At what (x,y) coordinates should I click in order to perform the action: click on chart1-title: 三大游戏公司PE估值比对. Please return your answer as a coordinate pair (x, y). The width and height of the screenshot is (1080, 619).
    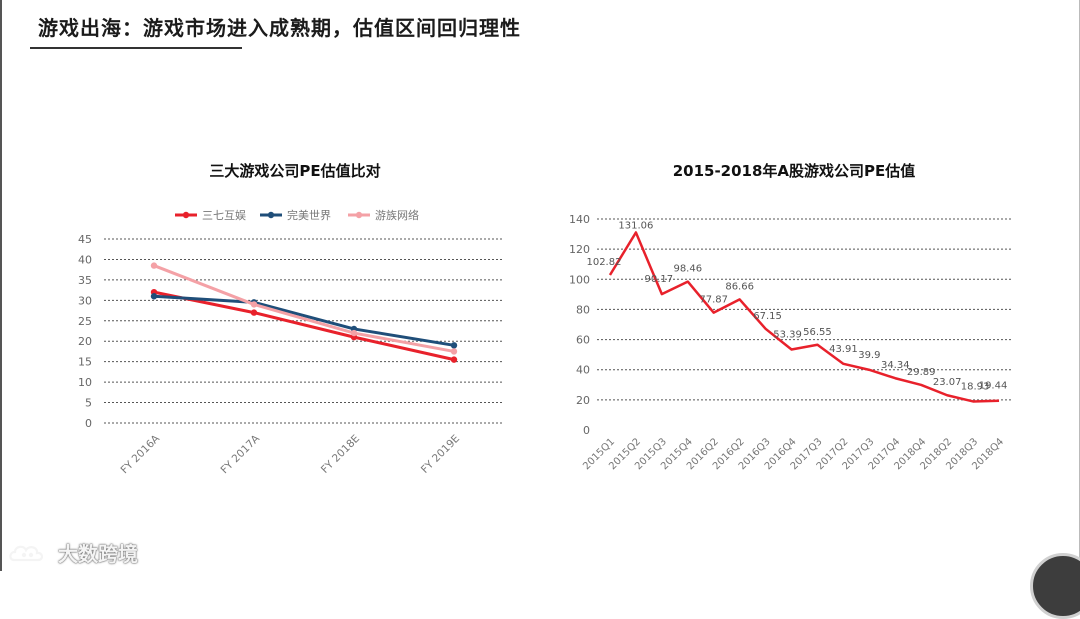
    Looking at the image, I should click on (294, 171).